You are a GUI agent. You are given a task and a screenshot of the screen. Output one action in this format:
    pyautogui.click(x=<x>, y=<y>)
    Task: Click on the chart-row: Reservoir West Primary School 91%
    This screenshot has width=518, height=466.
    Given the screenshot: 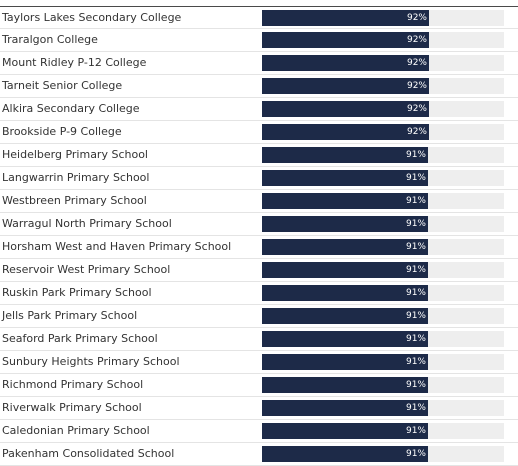 What is the action you would take?
    pyautogui.click(x=259, y=270)
    